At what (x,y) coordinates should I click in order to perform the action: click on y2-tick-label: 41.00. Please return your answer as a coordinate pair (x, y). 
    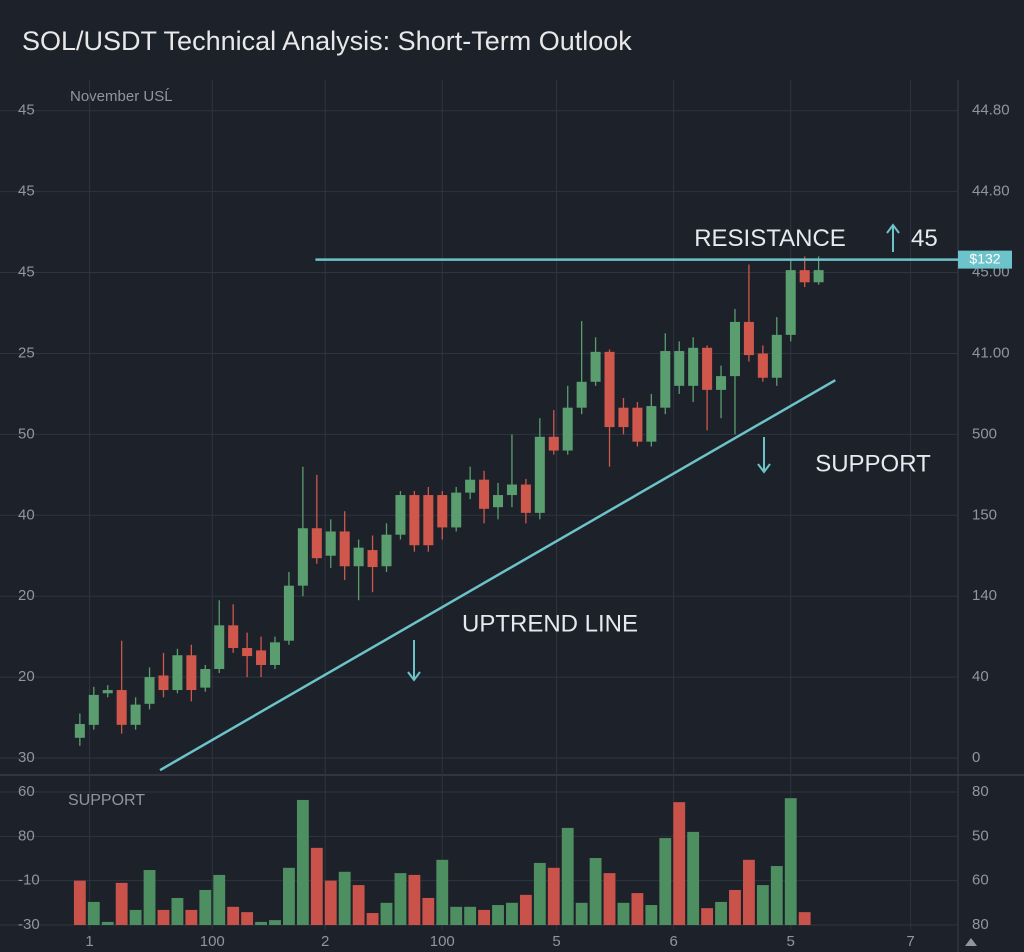
    Looking at the image, I should click on (991, 352).